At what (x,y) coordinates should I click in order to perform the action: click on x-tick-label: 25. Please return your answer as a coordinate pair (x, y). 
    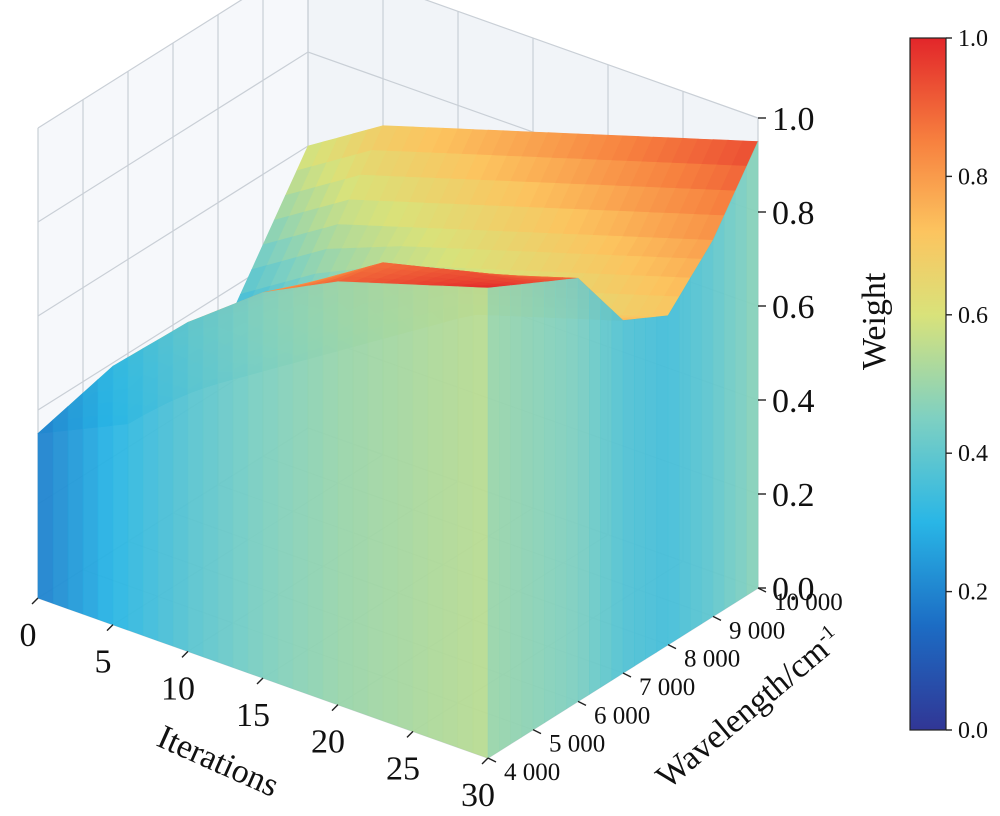
    Looking at the image, I should click on (403, 768).